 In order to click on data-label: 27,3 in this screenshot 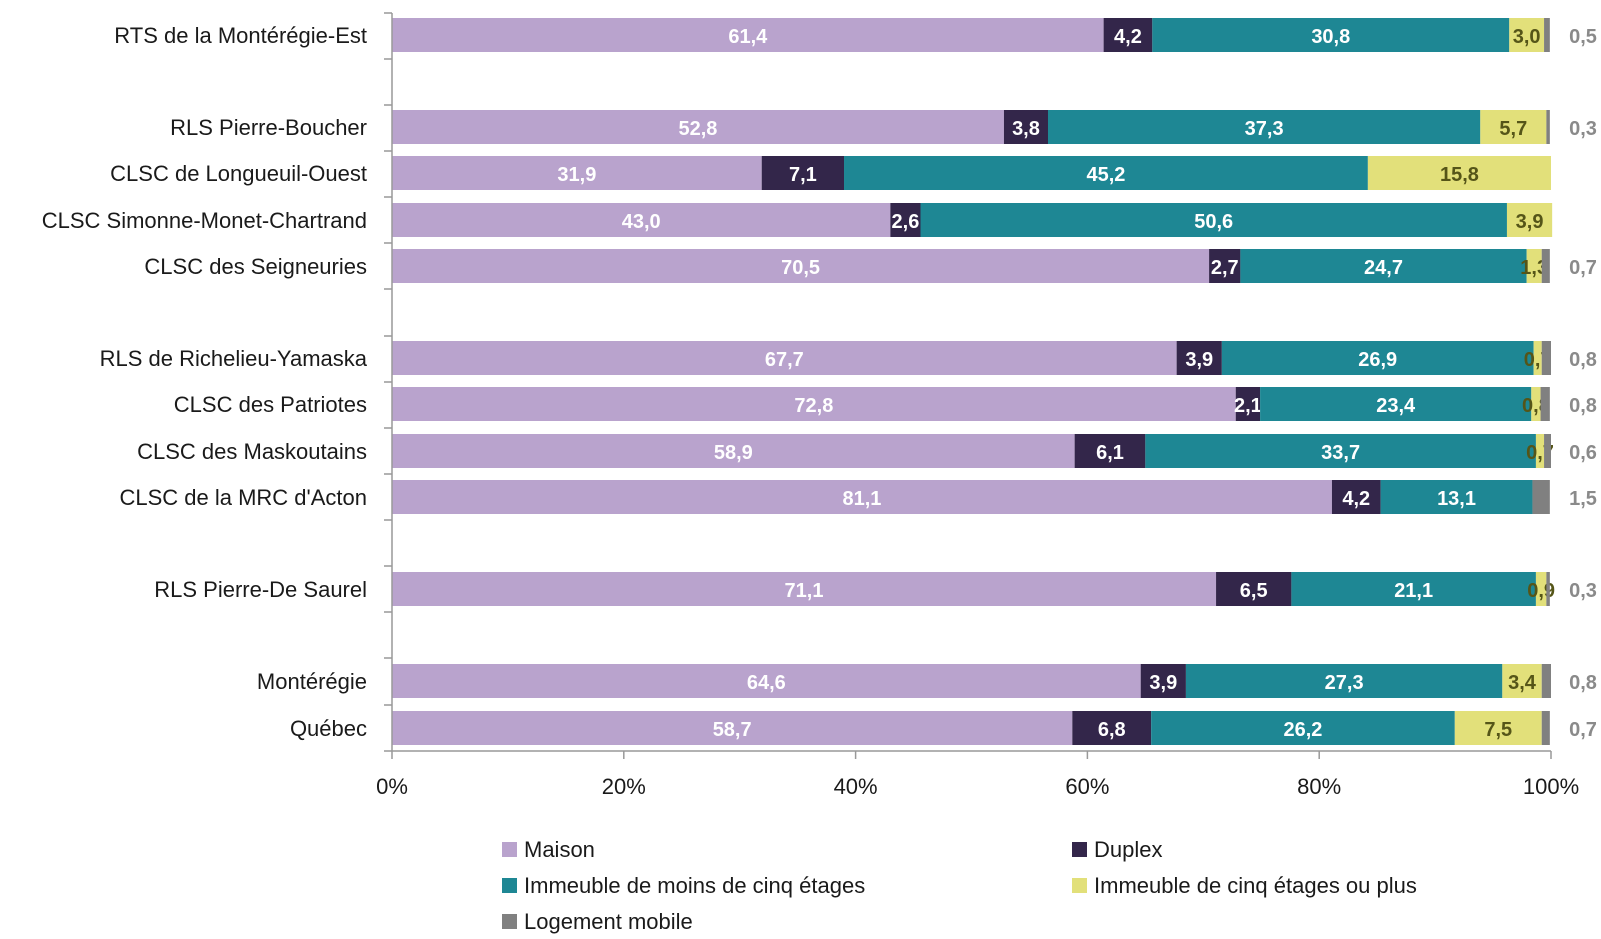, I will do `click(1344, 683)`.